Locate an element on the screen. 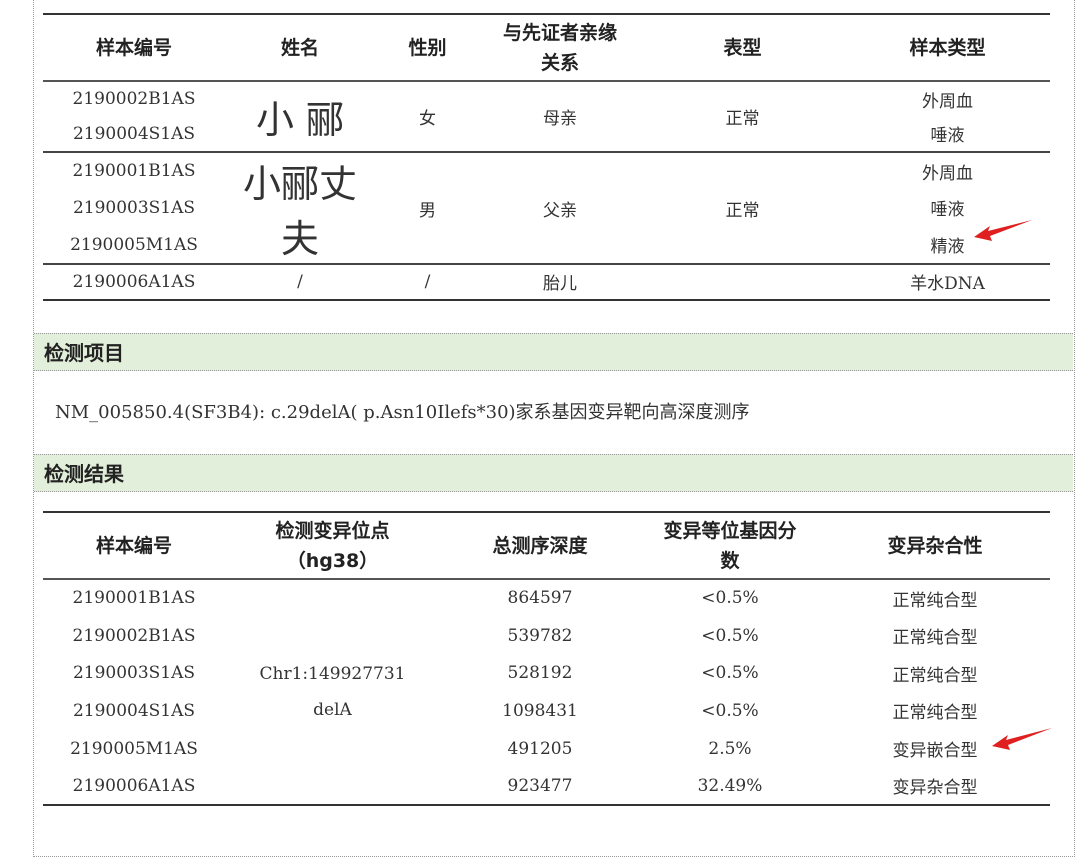 This screenshot has height=862, width=1080. person-name: / is located at coordinates (300, 281).